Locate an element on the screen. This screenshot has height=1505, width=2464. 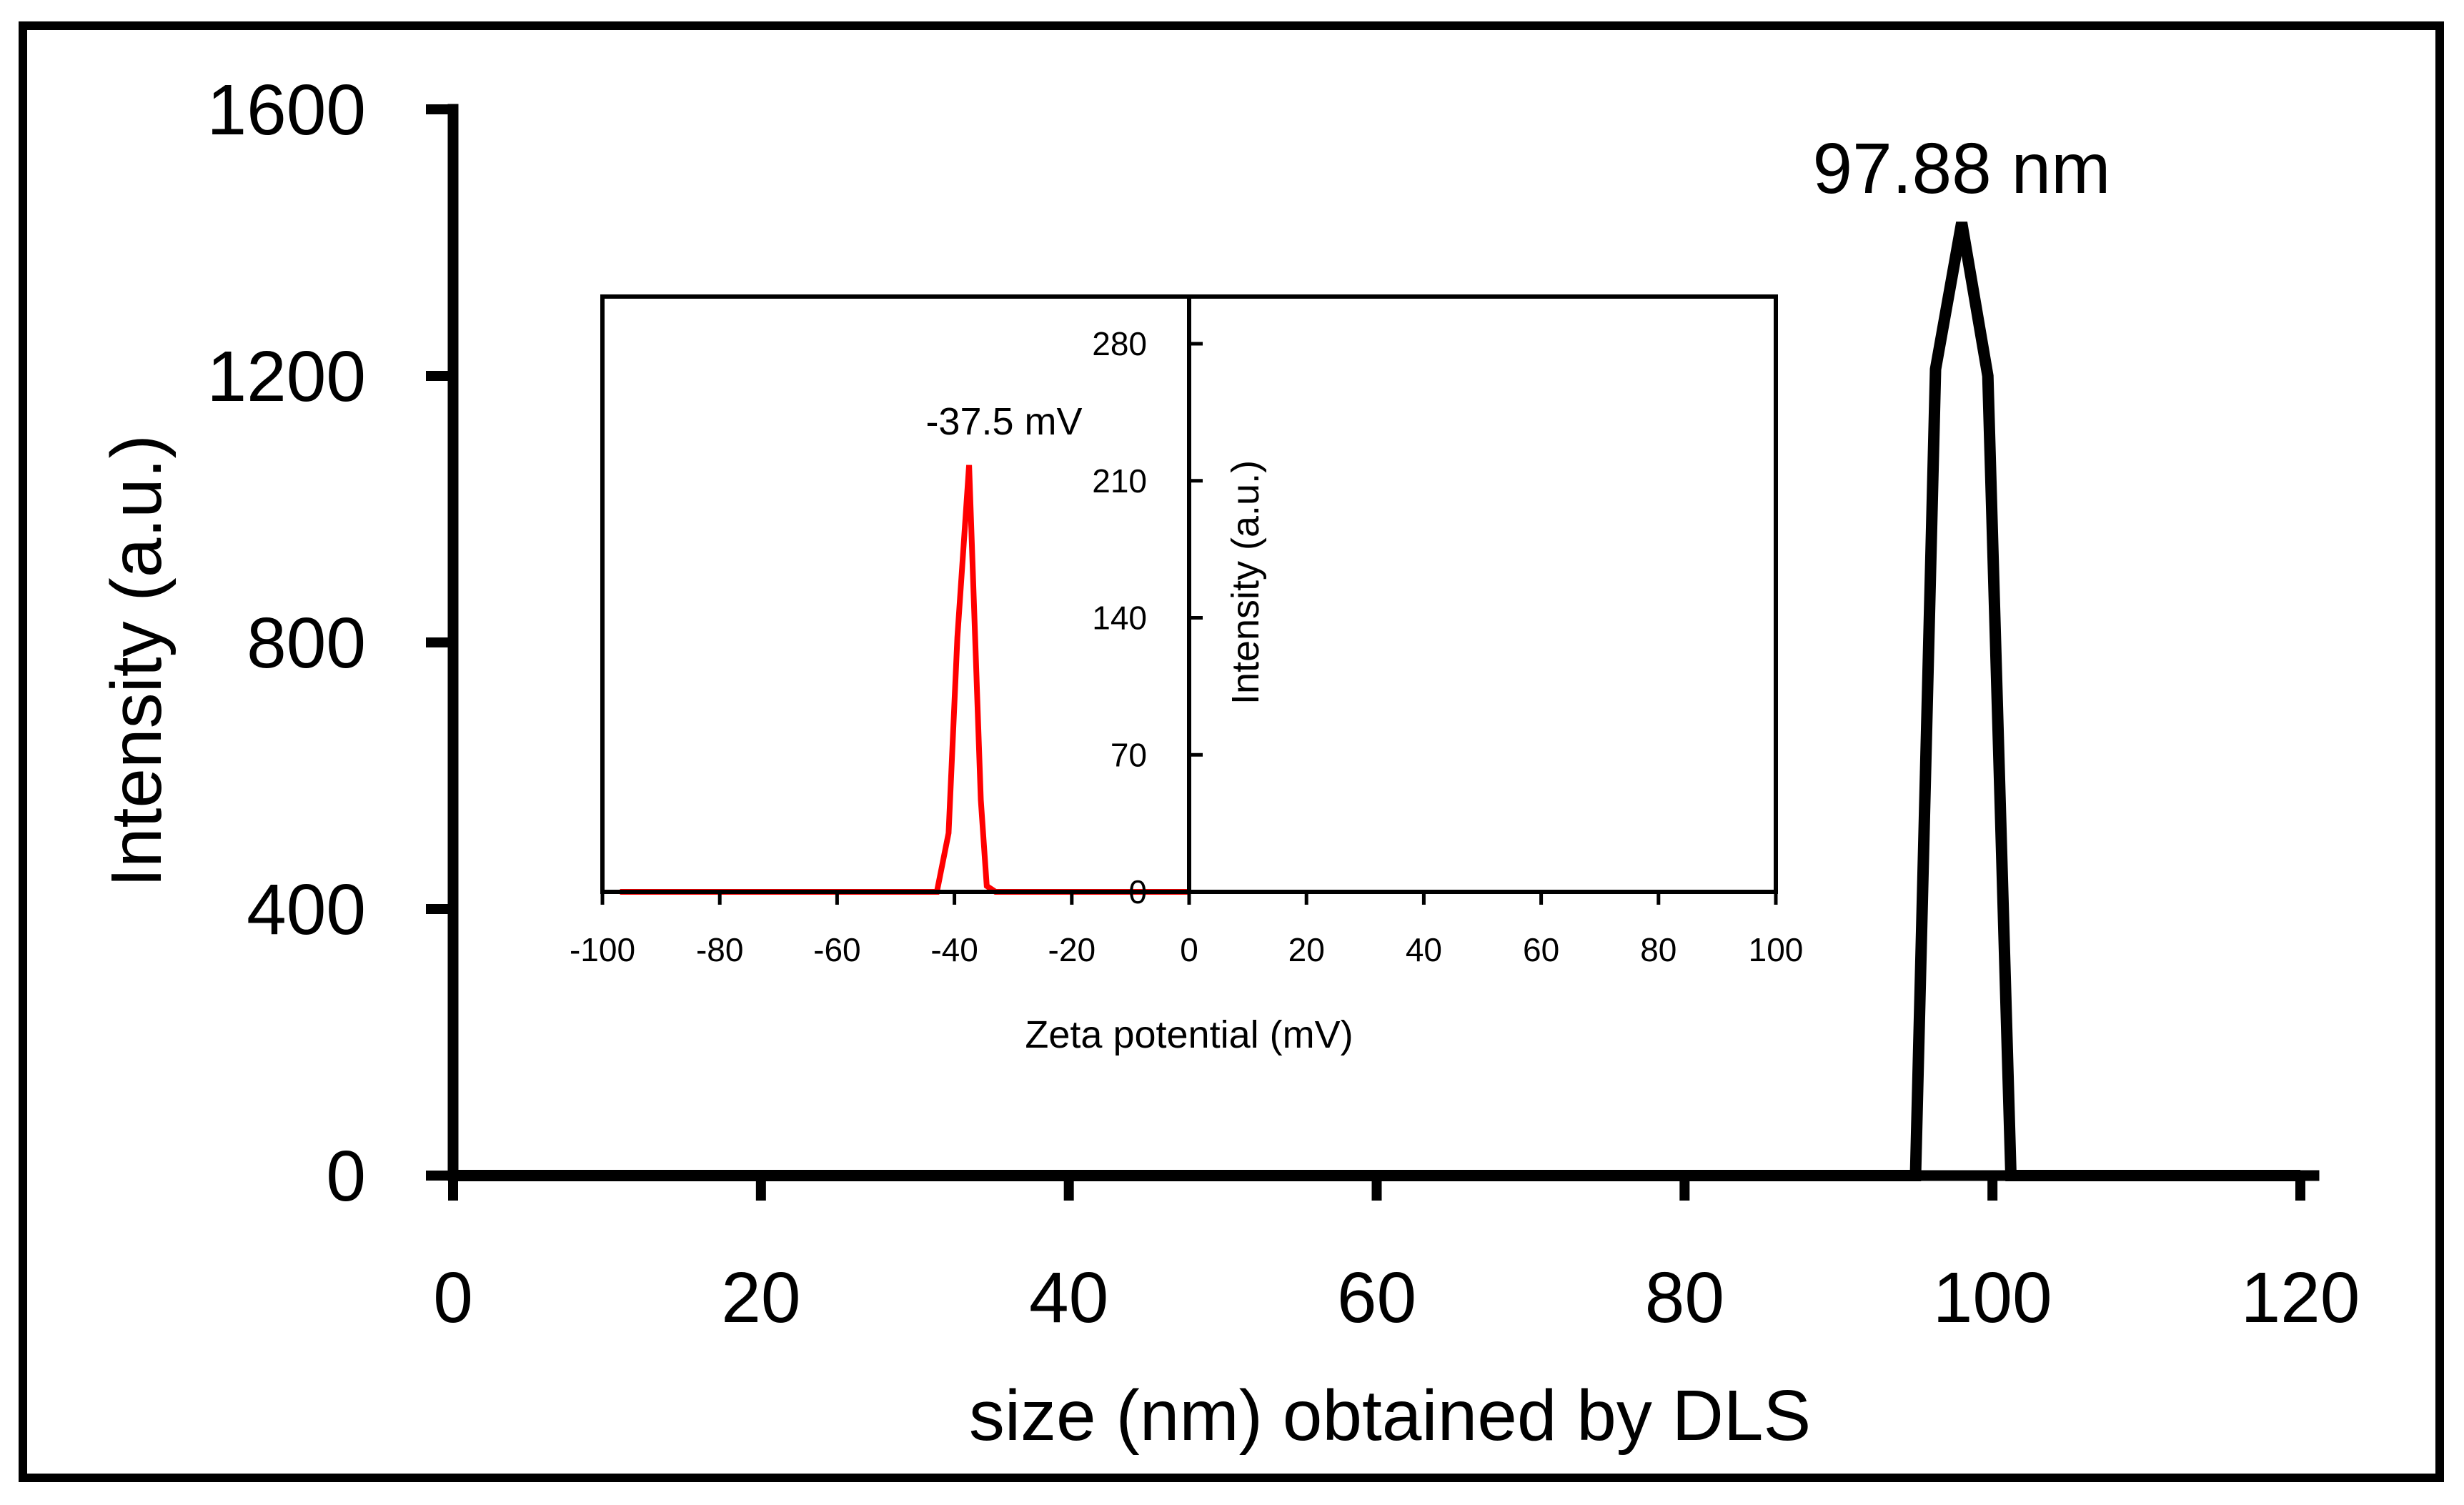
inset-x-axis-title: Zeta potential (mV) is located at coordinates (1189, 1034).